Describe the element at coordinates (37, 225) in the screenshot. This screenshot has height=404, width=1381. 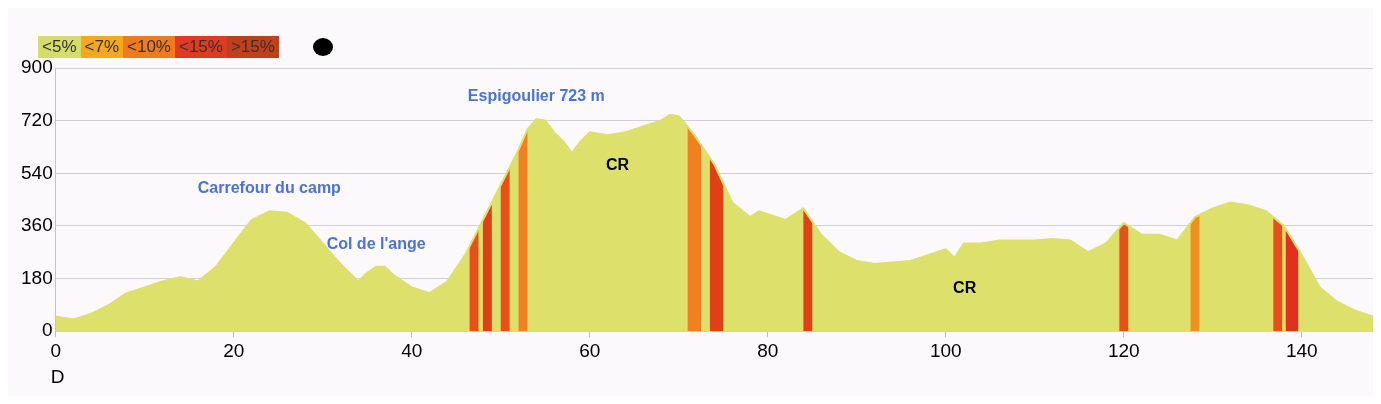
I see `y-tick-label: 360` at that location.